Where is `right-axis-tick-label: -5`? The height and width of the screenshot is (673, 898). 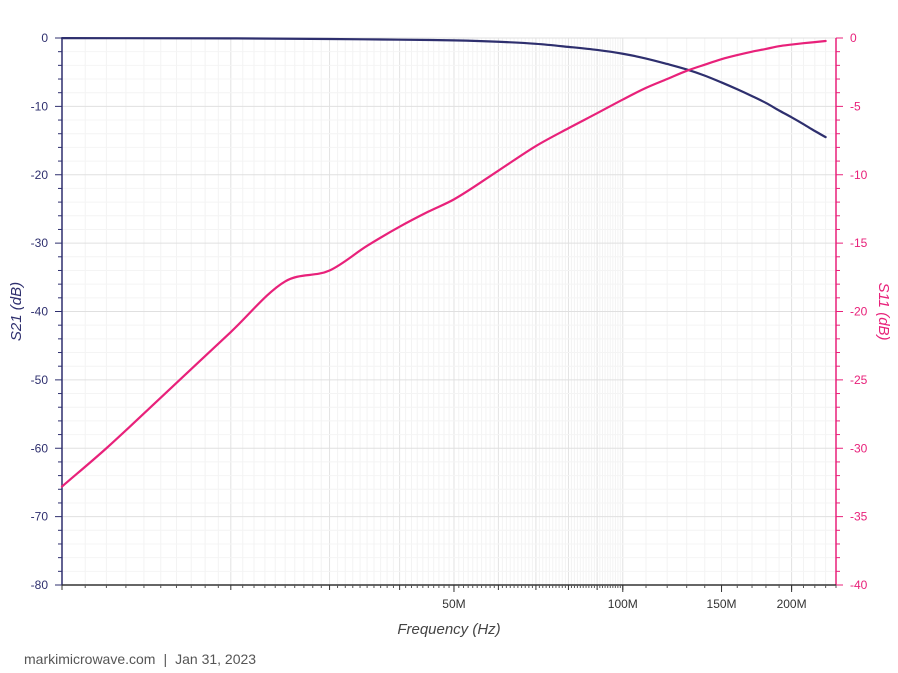 right-axis-tick-label: -5 is located at coordinates (855, 106).